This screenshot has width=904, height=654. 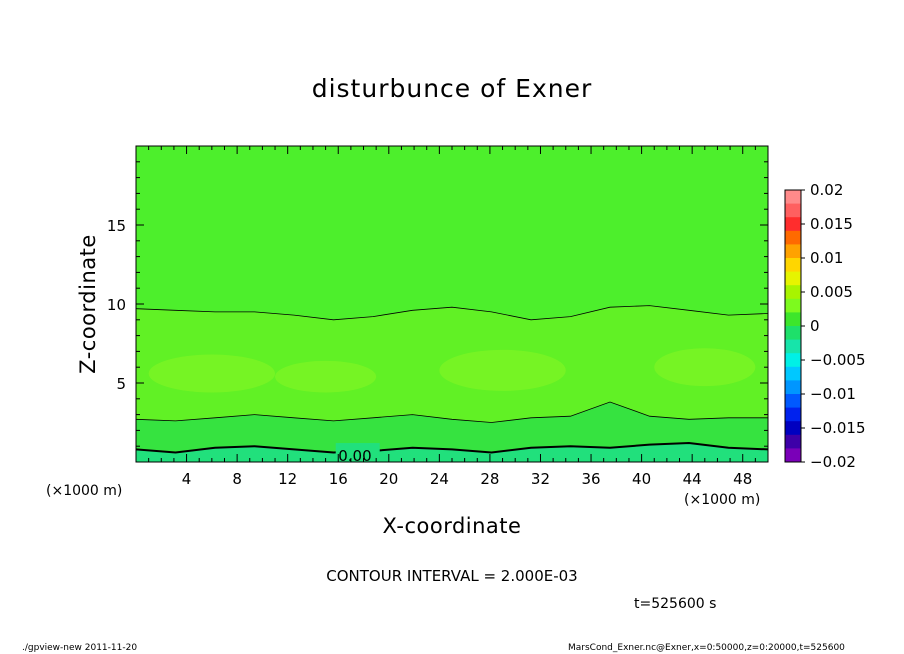 I want to click on colorbar-tick-label: 0, so click(x=815, y=326).